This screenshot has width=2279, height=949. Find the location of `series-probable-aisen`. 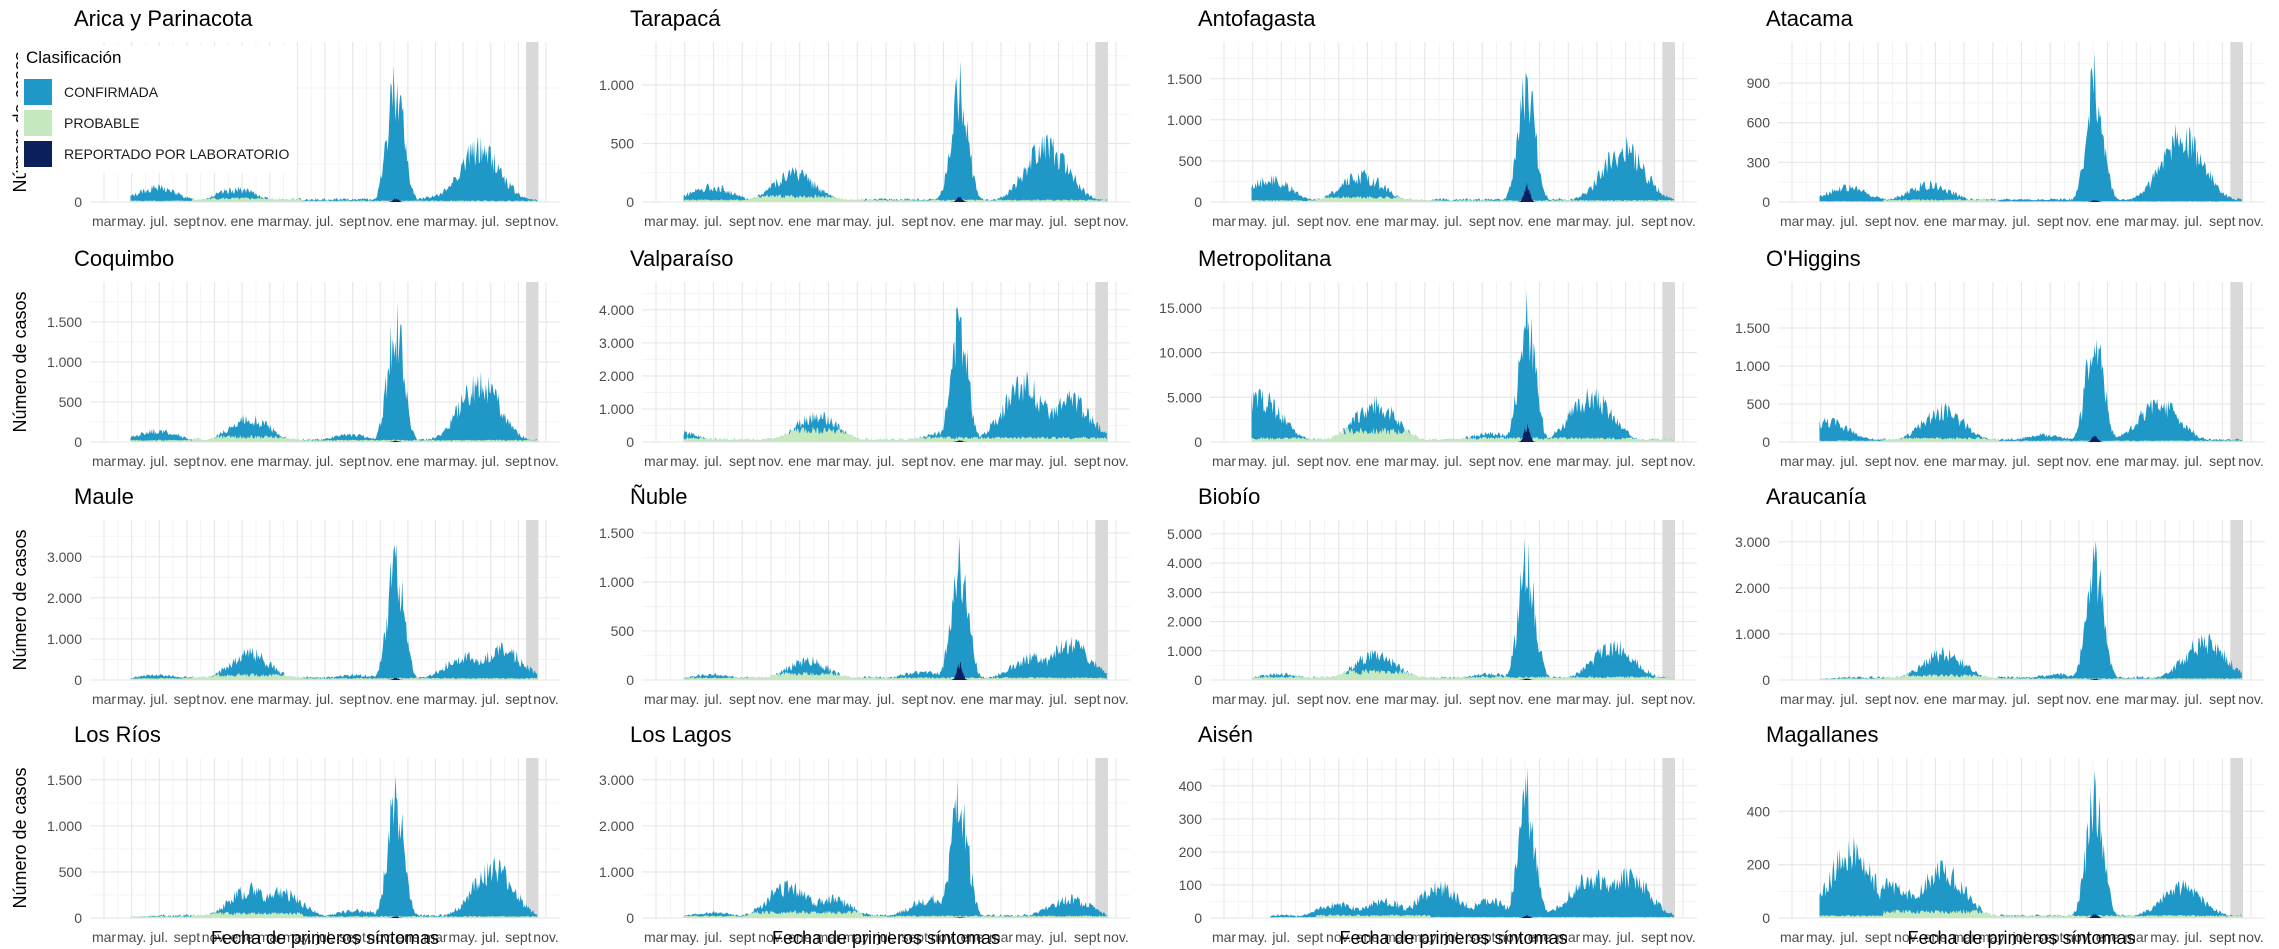

series-probable-aisen is located at coordinates (1462, 916).